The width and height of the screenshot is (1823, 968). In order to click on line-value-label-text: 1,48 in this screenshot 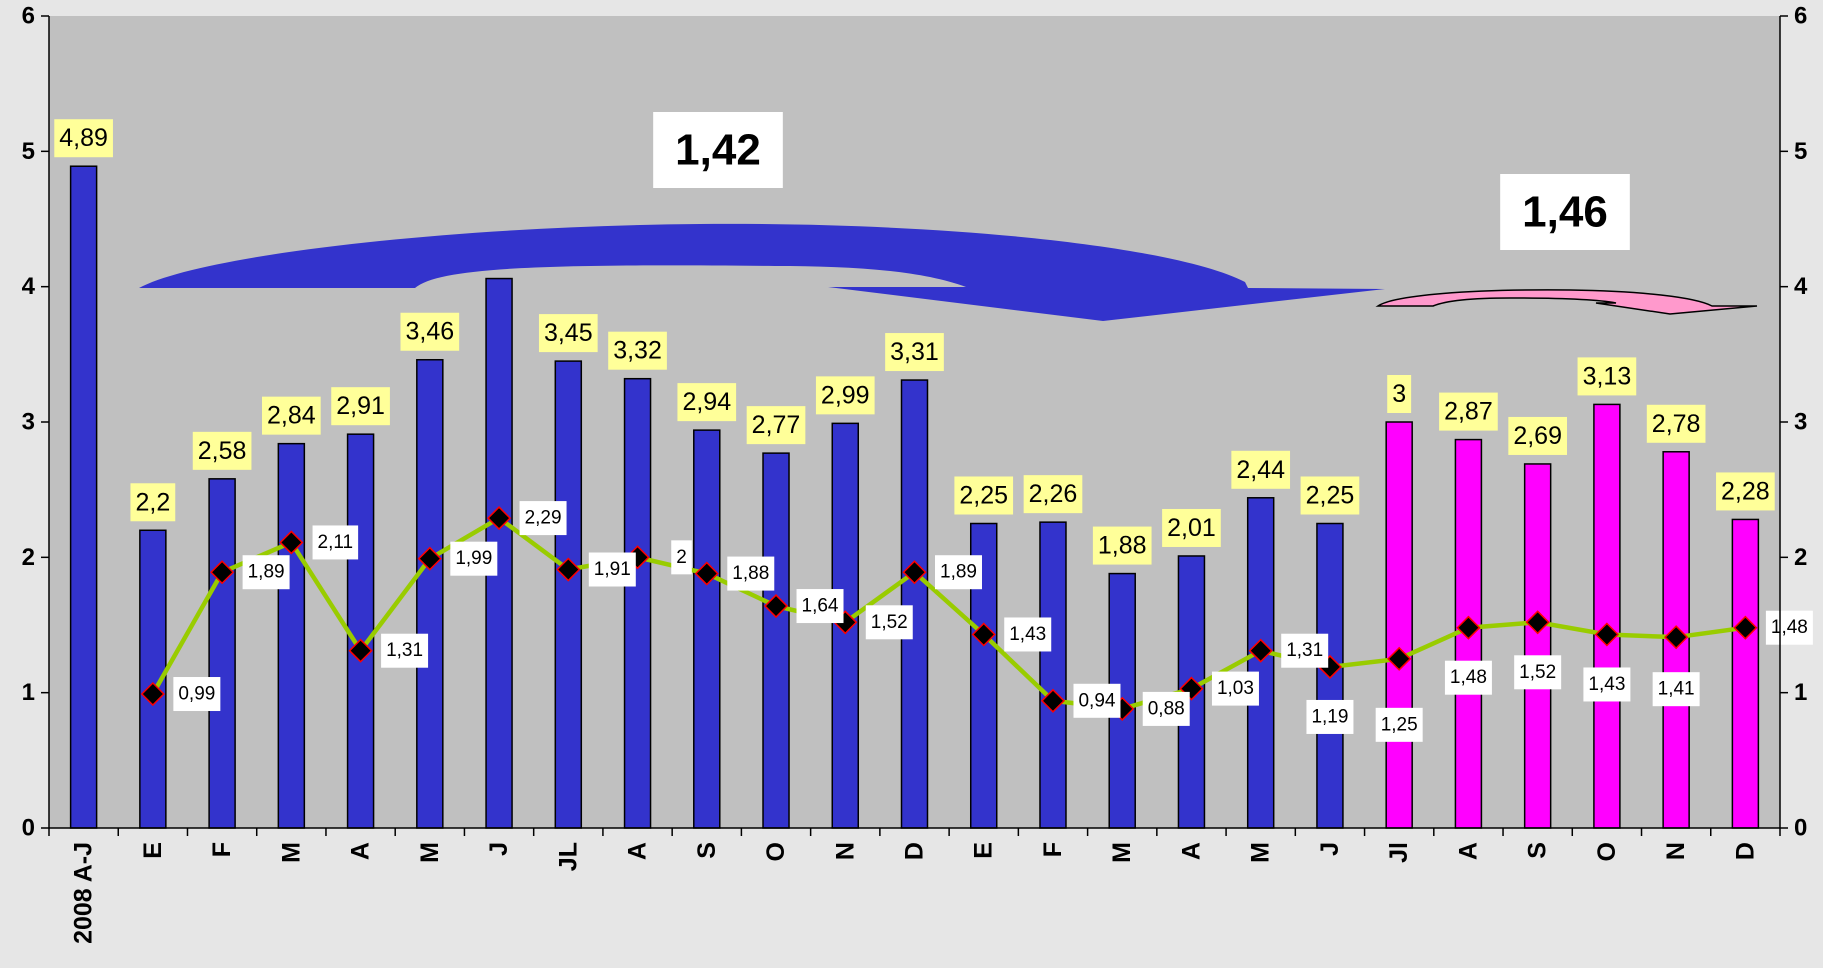, I will do `click(1789, 627)`.